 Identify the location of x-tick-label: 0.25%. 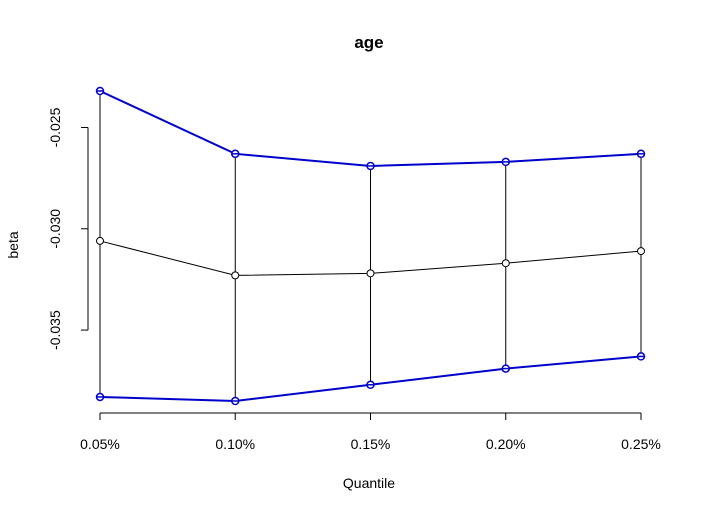
(641, 444).